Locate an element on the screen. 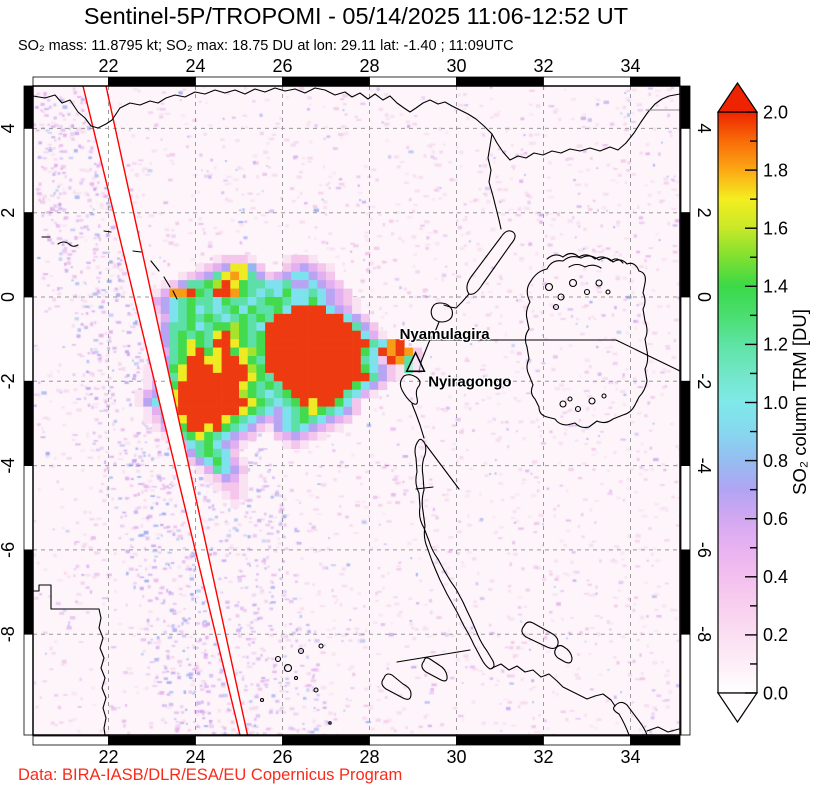 Image resolution: width=815 pixels, height=786 pixels. lake-victoria is located at coordinates (586, 342).